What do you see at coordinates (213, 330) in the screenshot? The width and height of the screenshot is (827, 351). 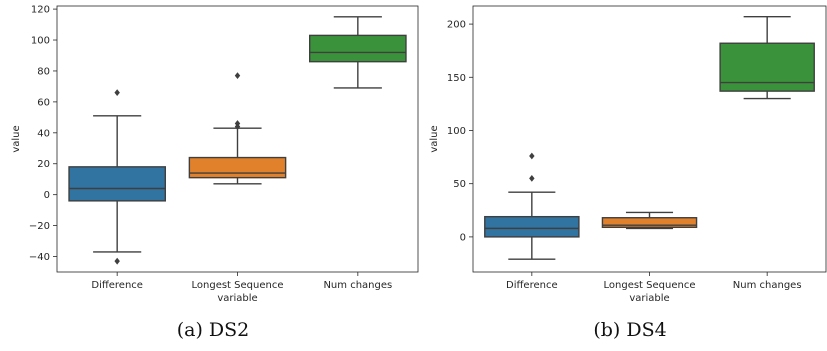 I see `figure-caption: (a) DS2` at bounding box center [213, 330].